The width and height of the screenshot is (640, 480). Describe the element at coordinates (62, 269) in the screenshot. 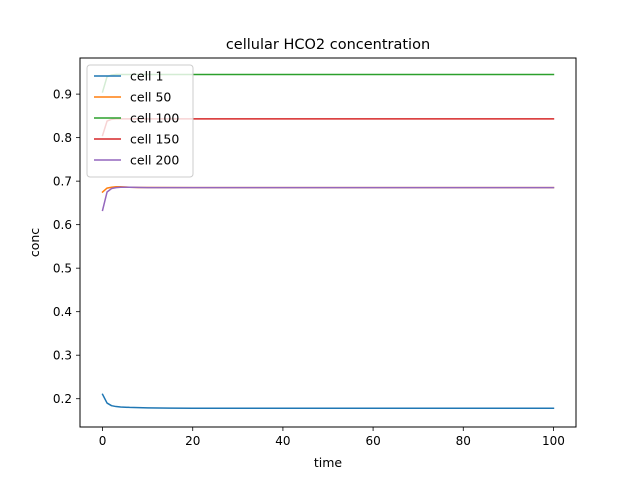

I see `y-tick-label: 0.5` at that location.